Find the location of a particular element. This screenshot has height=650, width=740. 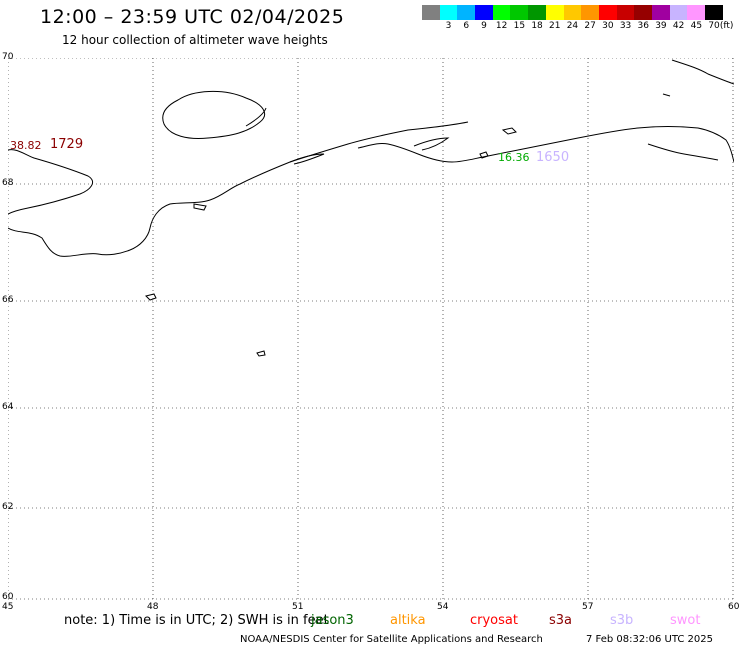

scale-unit: (ft) is located at coordinates (726, 26).